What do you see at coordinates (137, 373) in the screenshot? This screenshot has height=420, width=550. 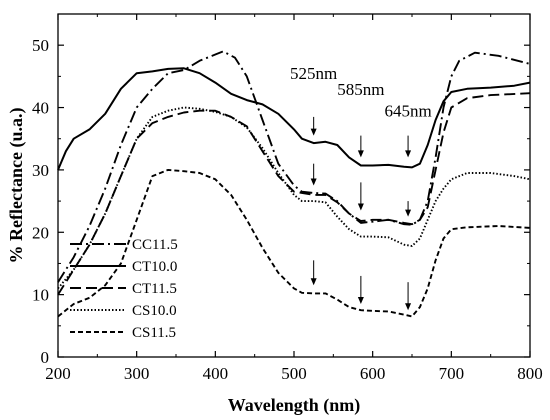 I see `x-tick-label: 300` at bounding box center [137, 373].